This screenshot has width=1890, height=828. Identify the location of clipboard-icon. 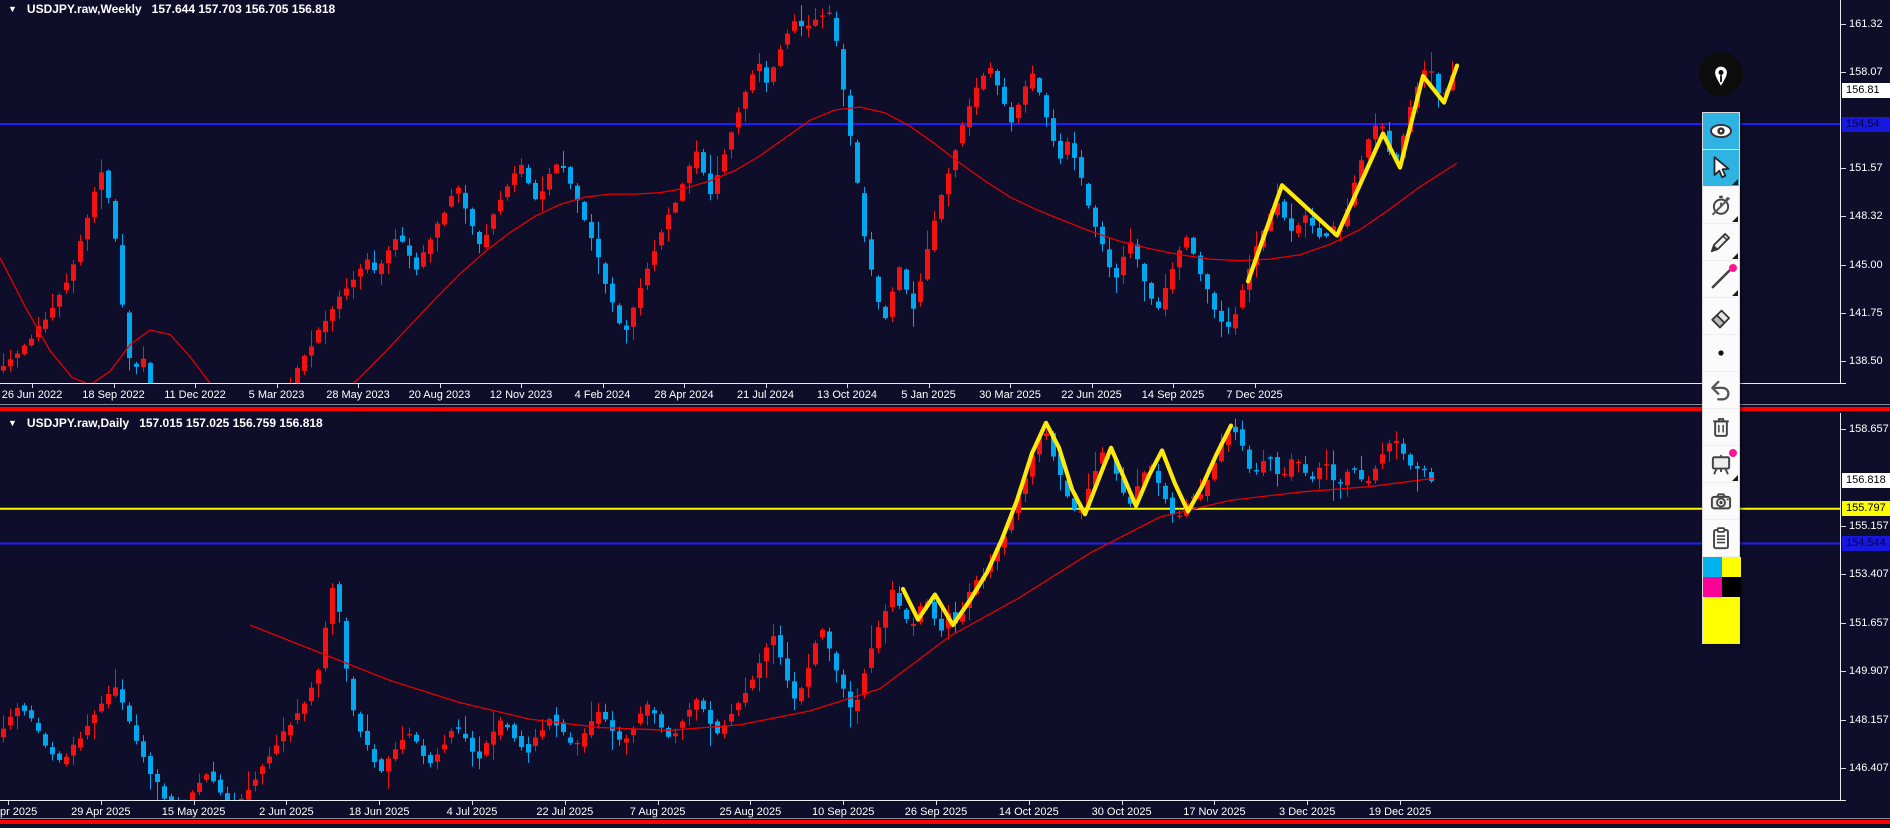
(1721, 538).